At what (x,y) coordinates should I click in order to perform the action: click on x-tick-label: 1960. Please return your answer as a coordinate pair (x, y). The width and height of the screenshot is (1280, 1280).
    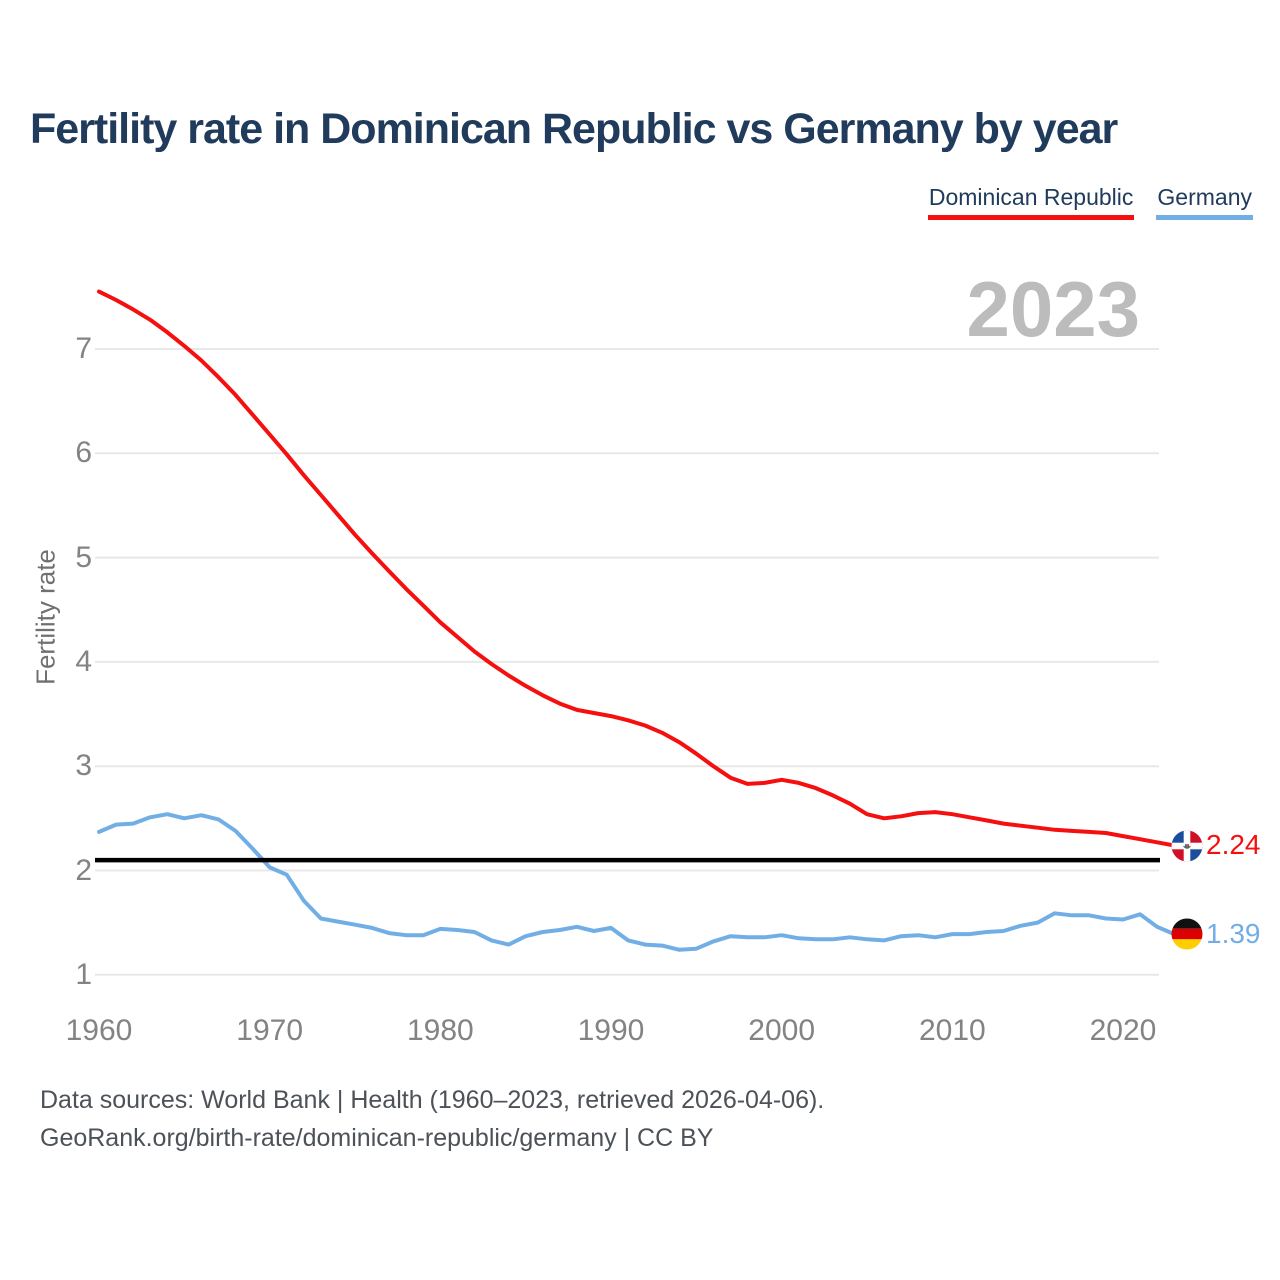
    Looking at the image, I should click on (99, 1030).